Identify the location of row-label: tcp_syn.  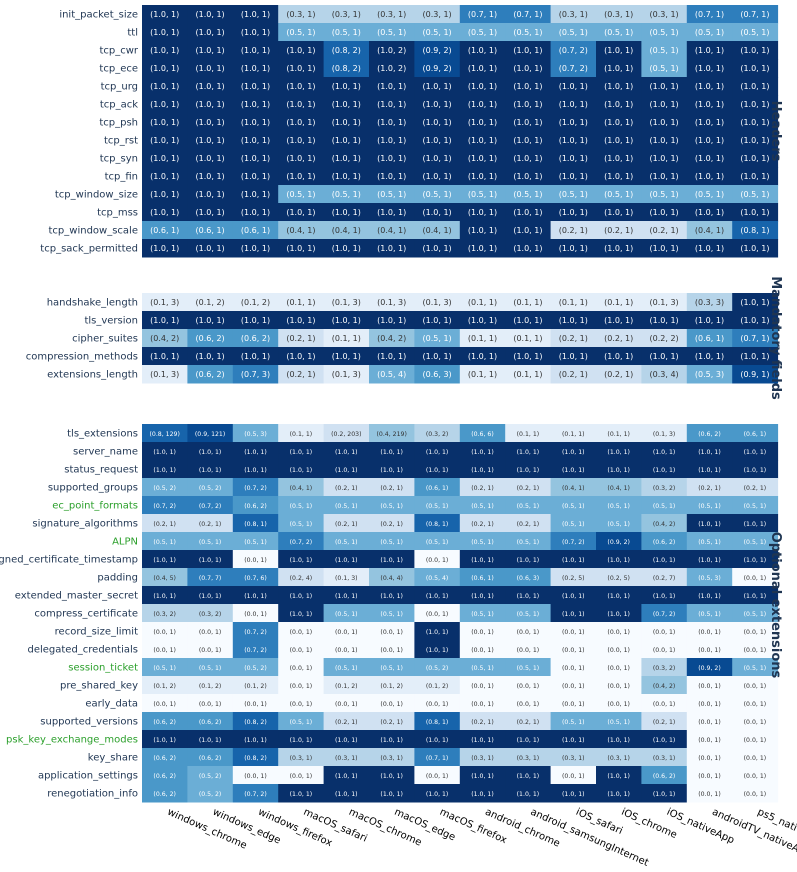
(119, 159).